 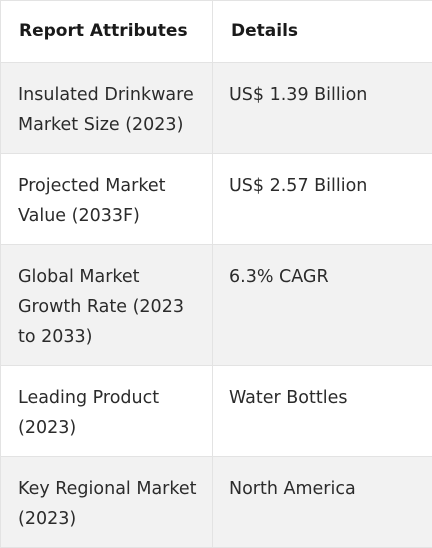 What do you see at coordinates (322, 199) in the screenshot?
I see `detail-cell: US$ 2.57 Billion` at bounding box center [322, 199].